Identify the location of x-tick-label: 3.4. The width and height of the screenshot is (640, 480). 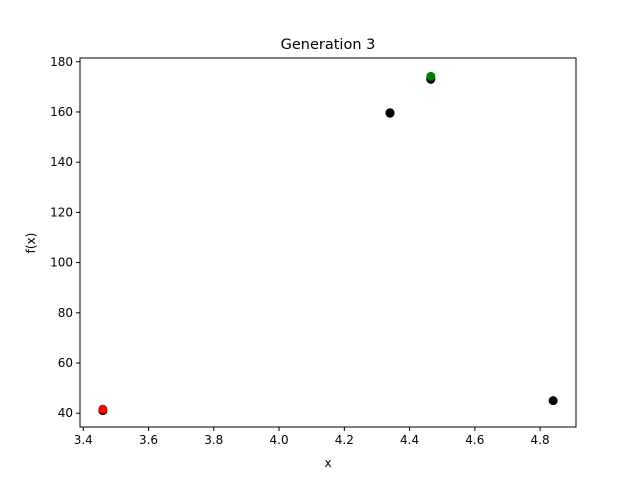
(83, 440).